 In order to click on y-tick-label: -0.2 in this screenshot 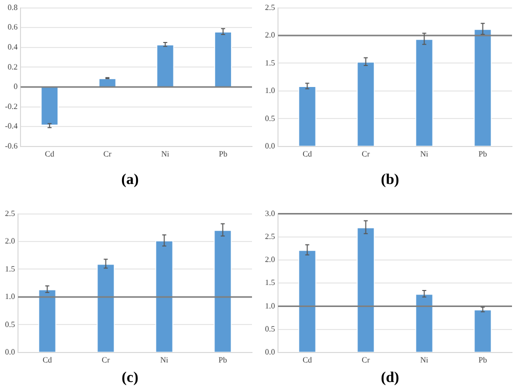, I will do `click(11, 106)`.